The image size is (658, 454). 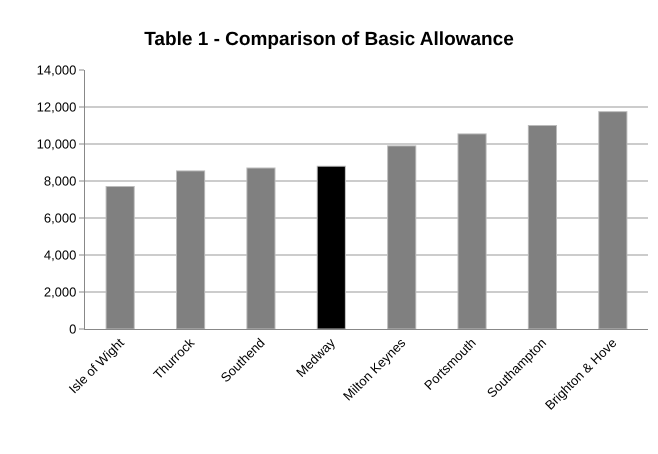 What do you see at coordinates (56, 107) in the screenshot?
I see `y-tick-label: 12,000` at bounding box center [56, 107].